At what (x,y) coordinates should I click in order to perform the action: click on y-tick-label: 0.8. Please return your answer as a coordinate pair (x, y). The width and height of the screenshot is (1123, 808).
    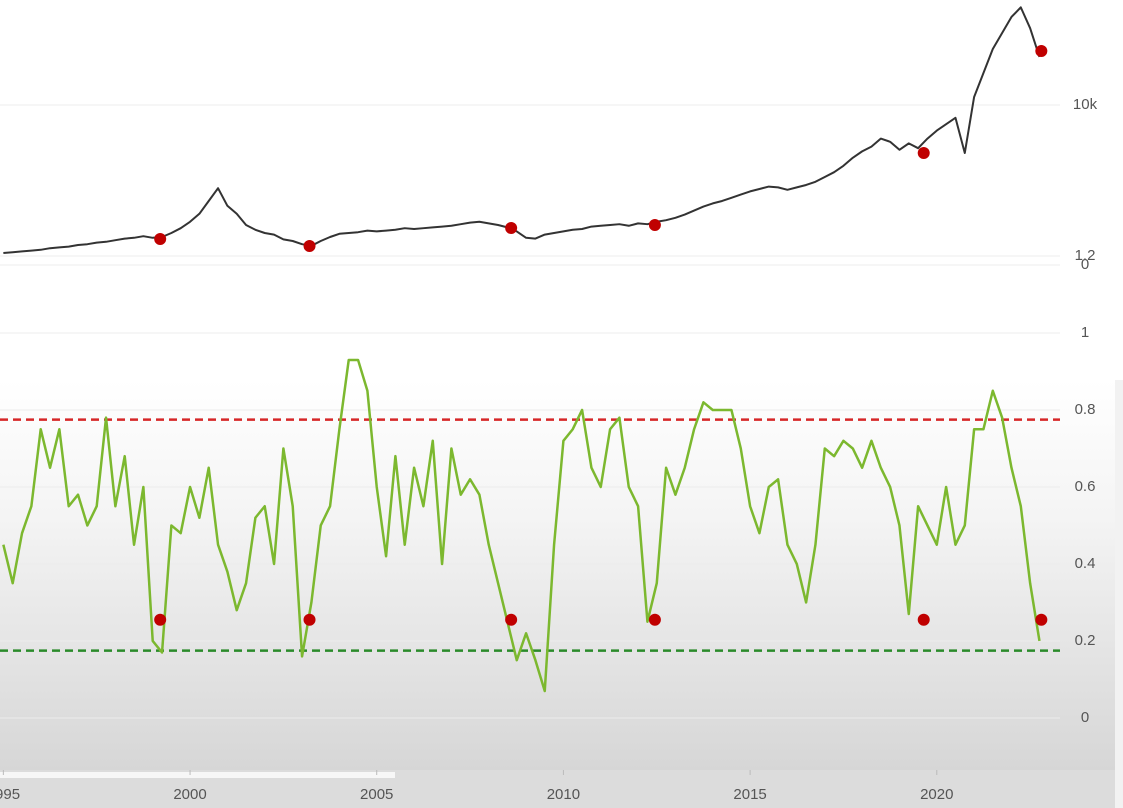
    Looking at the image, I should click on (1085, 409).